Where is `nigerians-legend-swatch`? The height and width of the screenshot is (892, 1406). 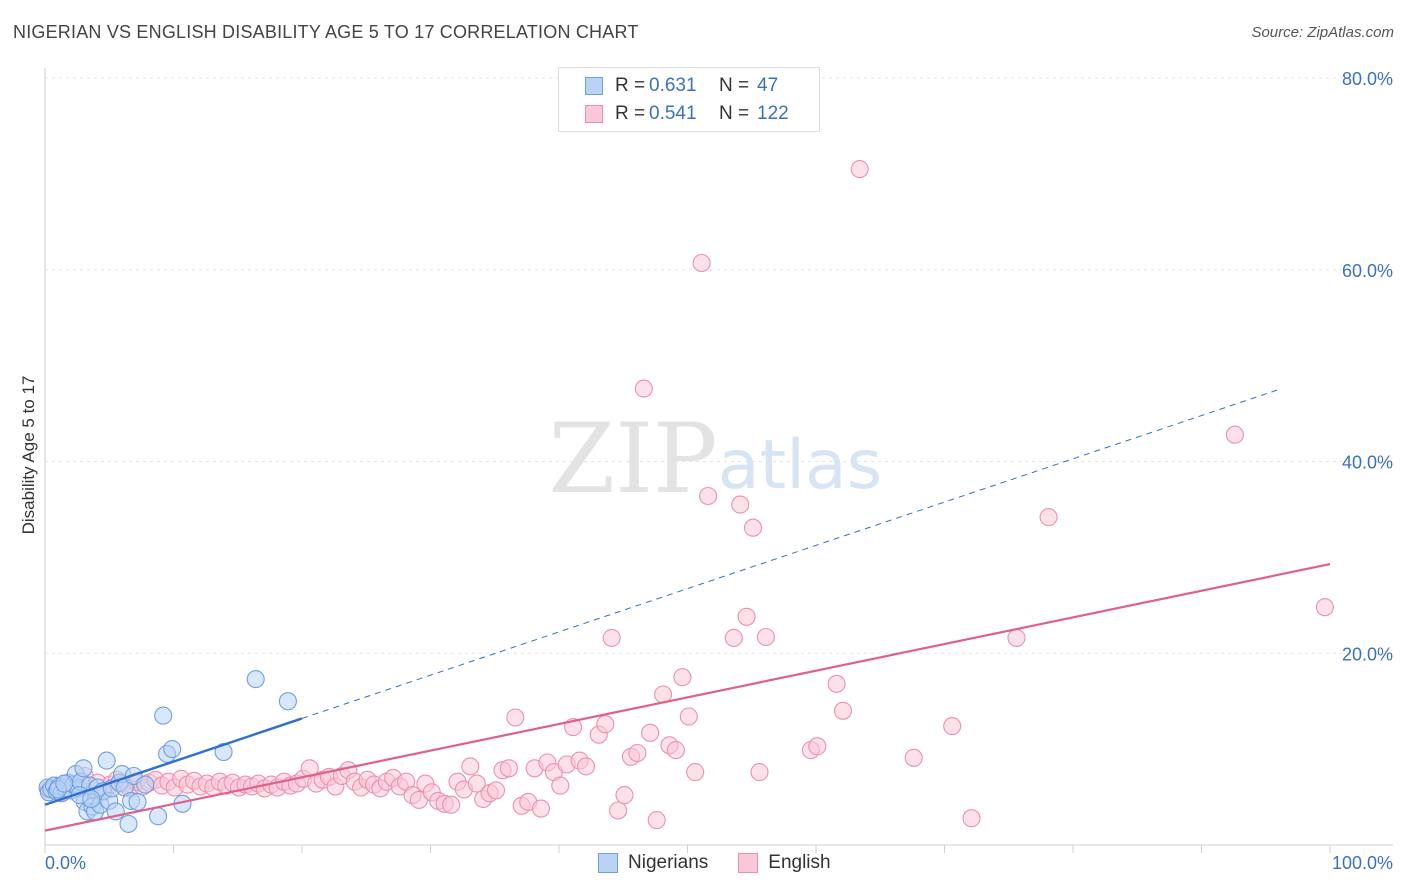 nigerians-legend-swatch is located at coordinates (608, 863).